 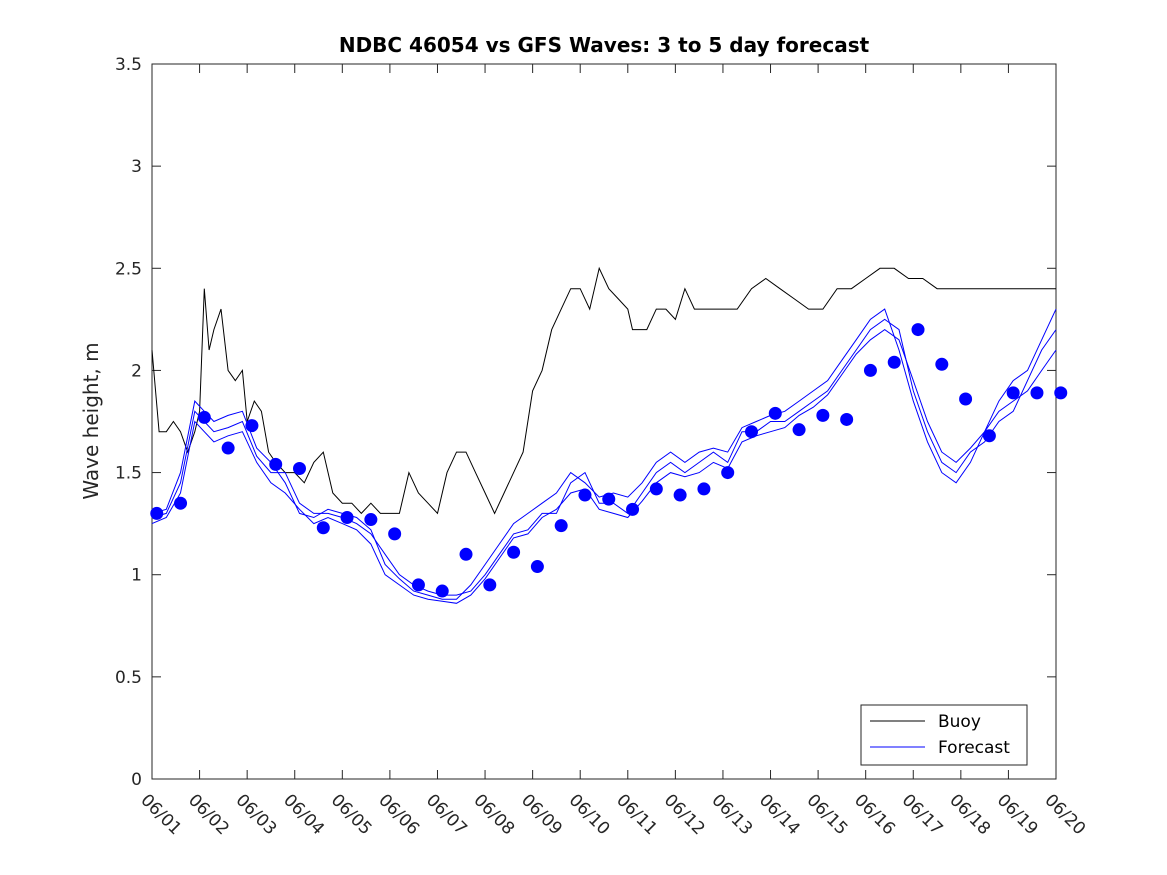 What do you see at coordinates (128, 269) in the screenshot?
I see `y-tick-label: 2.5` at bounding box center [128, 269].